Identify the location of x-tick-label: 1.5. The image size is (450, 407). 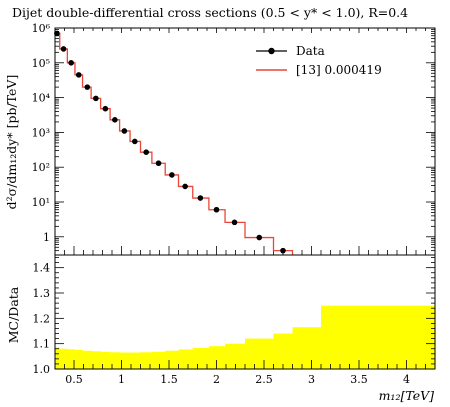
(169, 379).